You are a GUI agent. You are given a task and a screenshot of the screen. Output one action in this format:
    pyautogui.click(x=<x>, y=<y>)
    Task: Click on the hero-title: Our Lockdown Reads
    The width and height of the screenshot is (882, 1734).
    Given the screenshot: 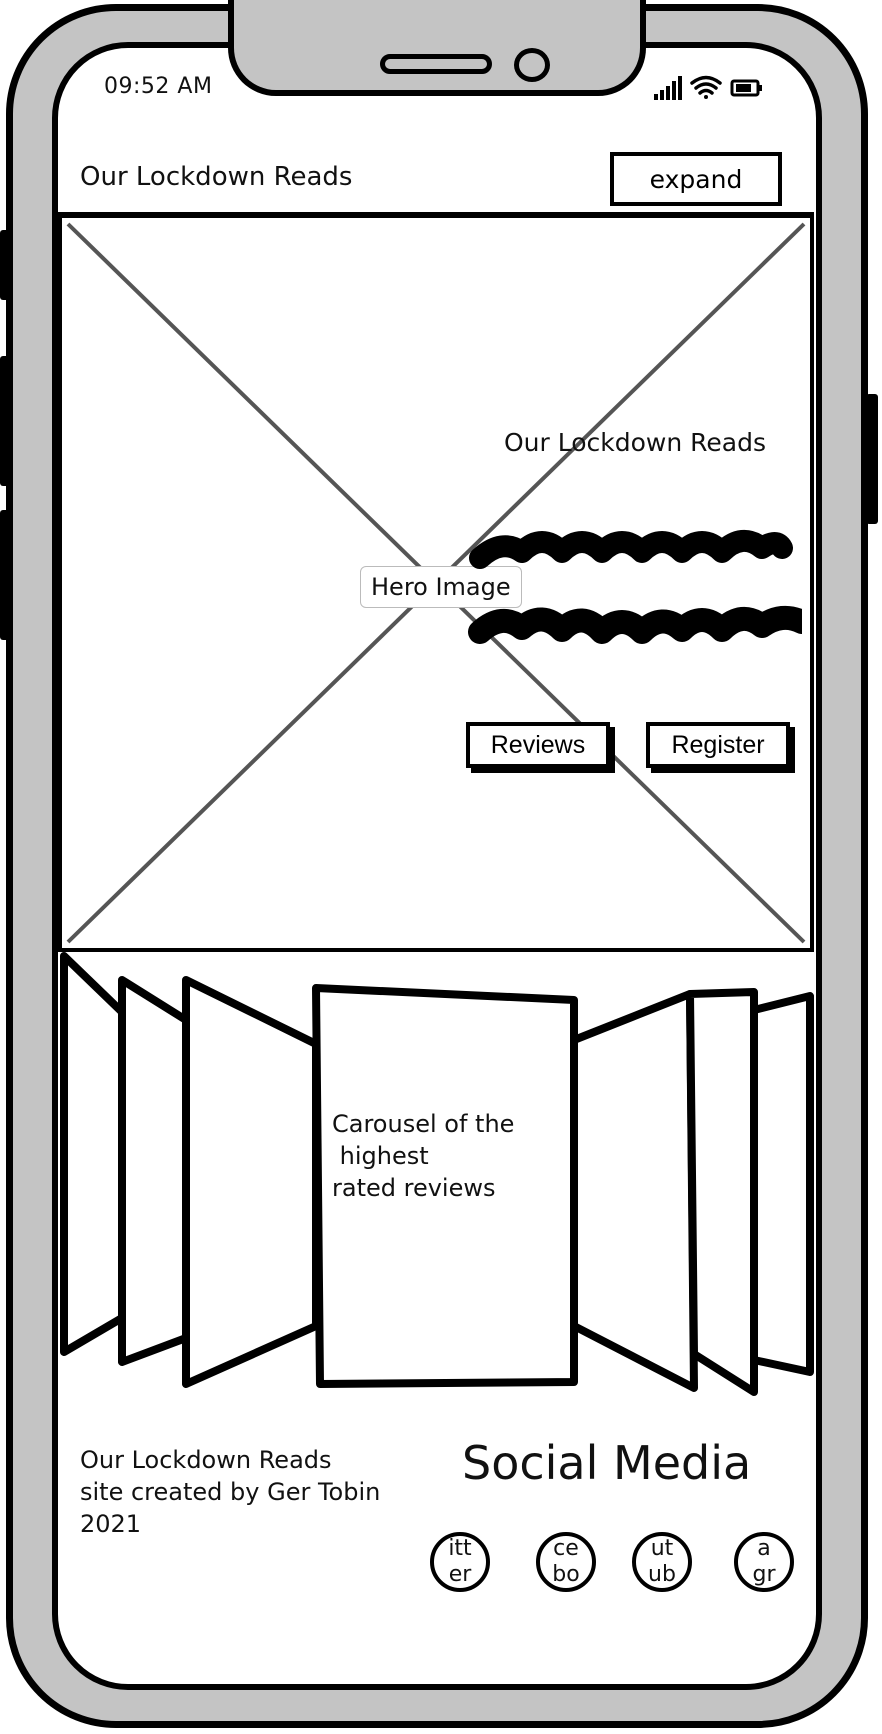 What is the action you would take?
    pyautogui.click(x=635, y=442)
    